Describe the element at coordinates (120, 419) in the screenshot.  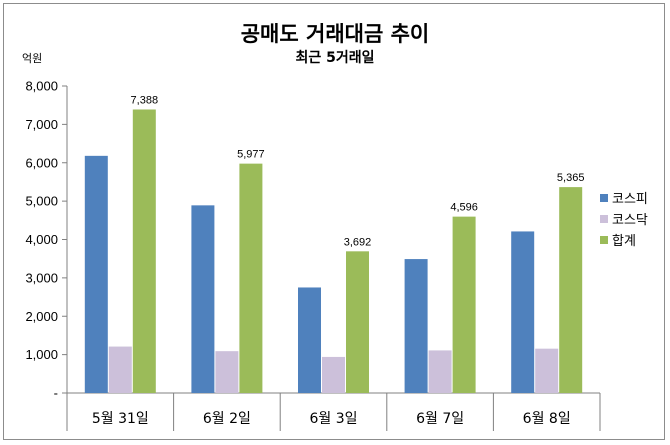
I see `x-category-label: 5월 31일` at that location.